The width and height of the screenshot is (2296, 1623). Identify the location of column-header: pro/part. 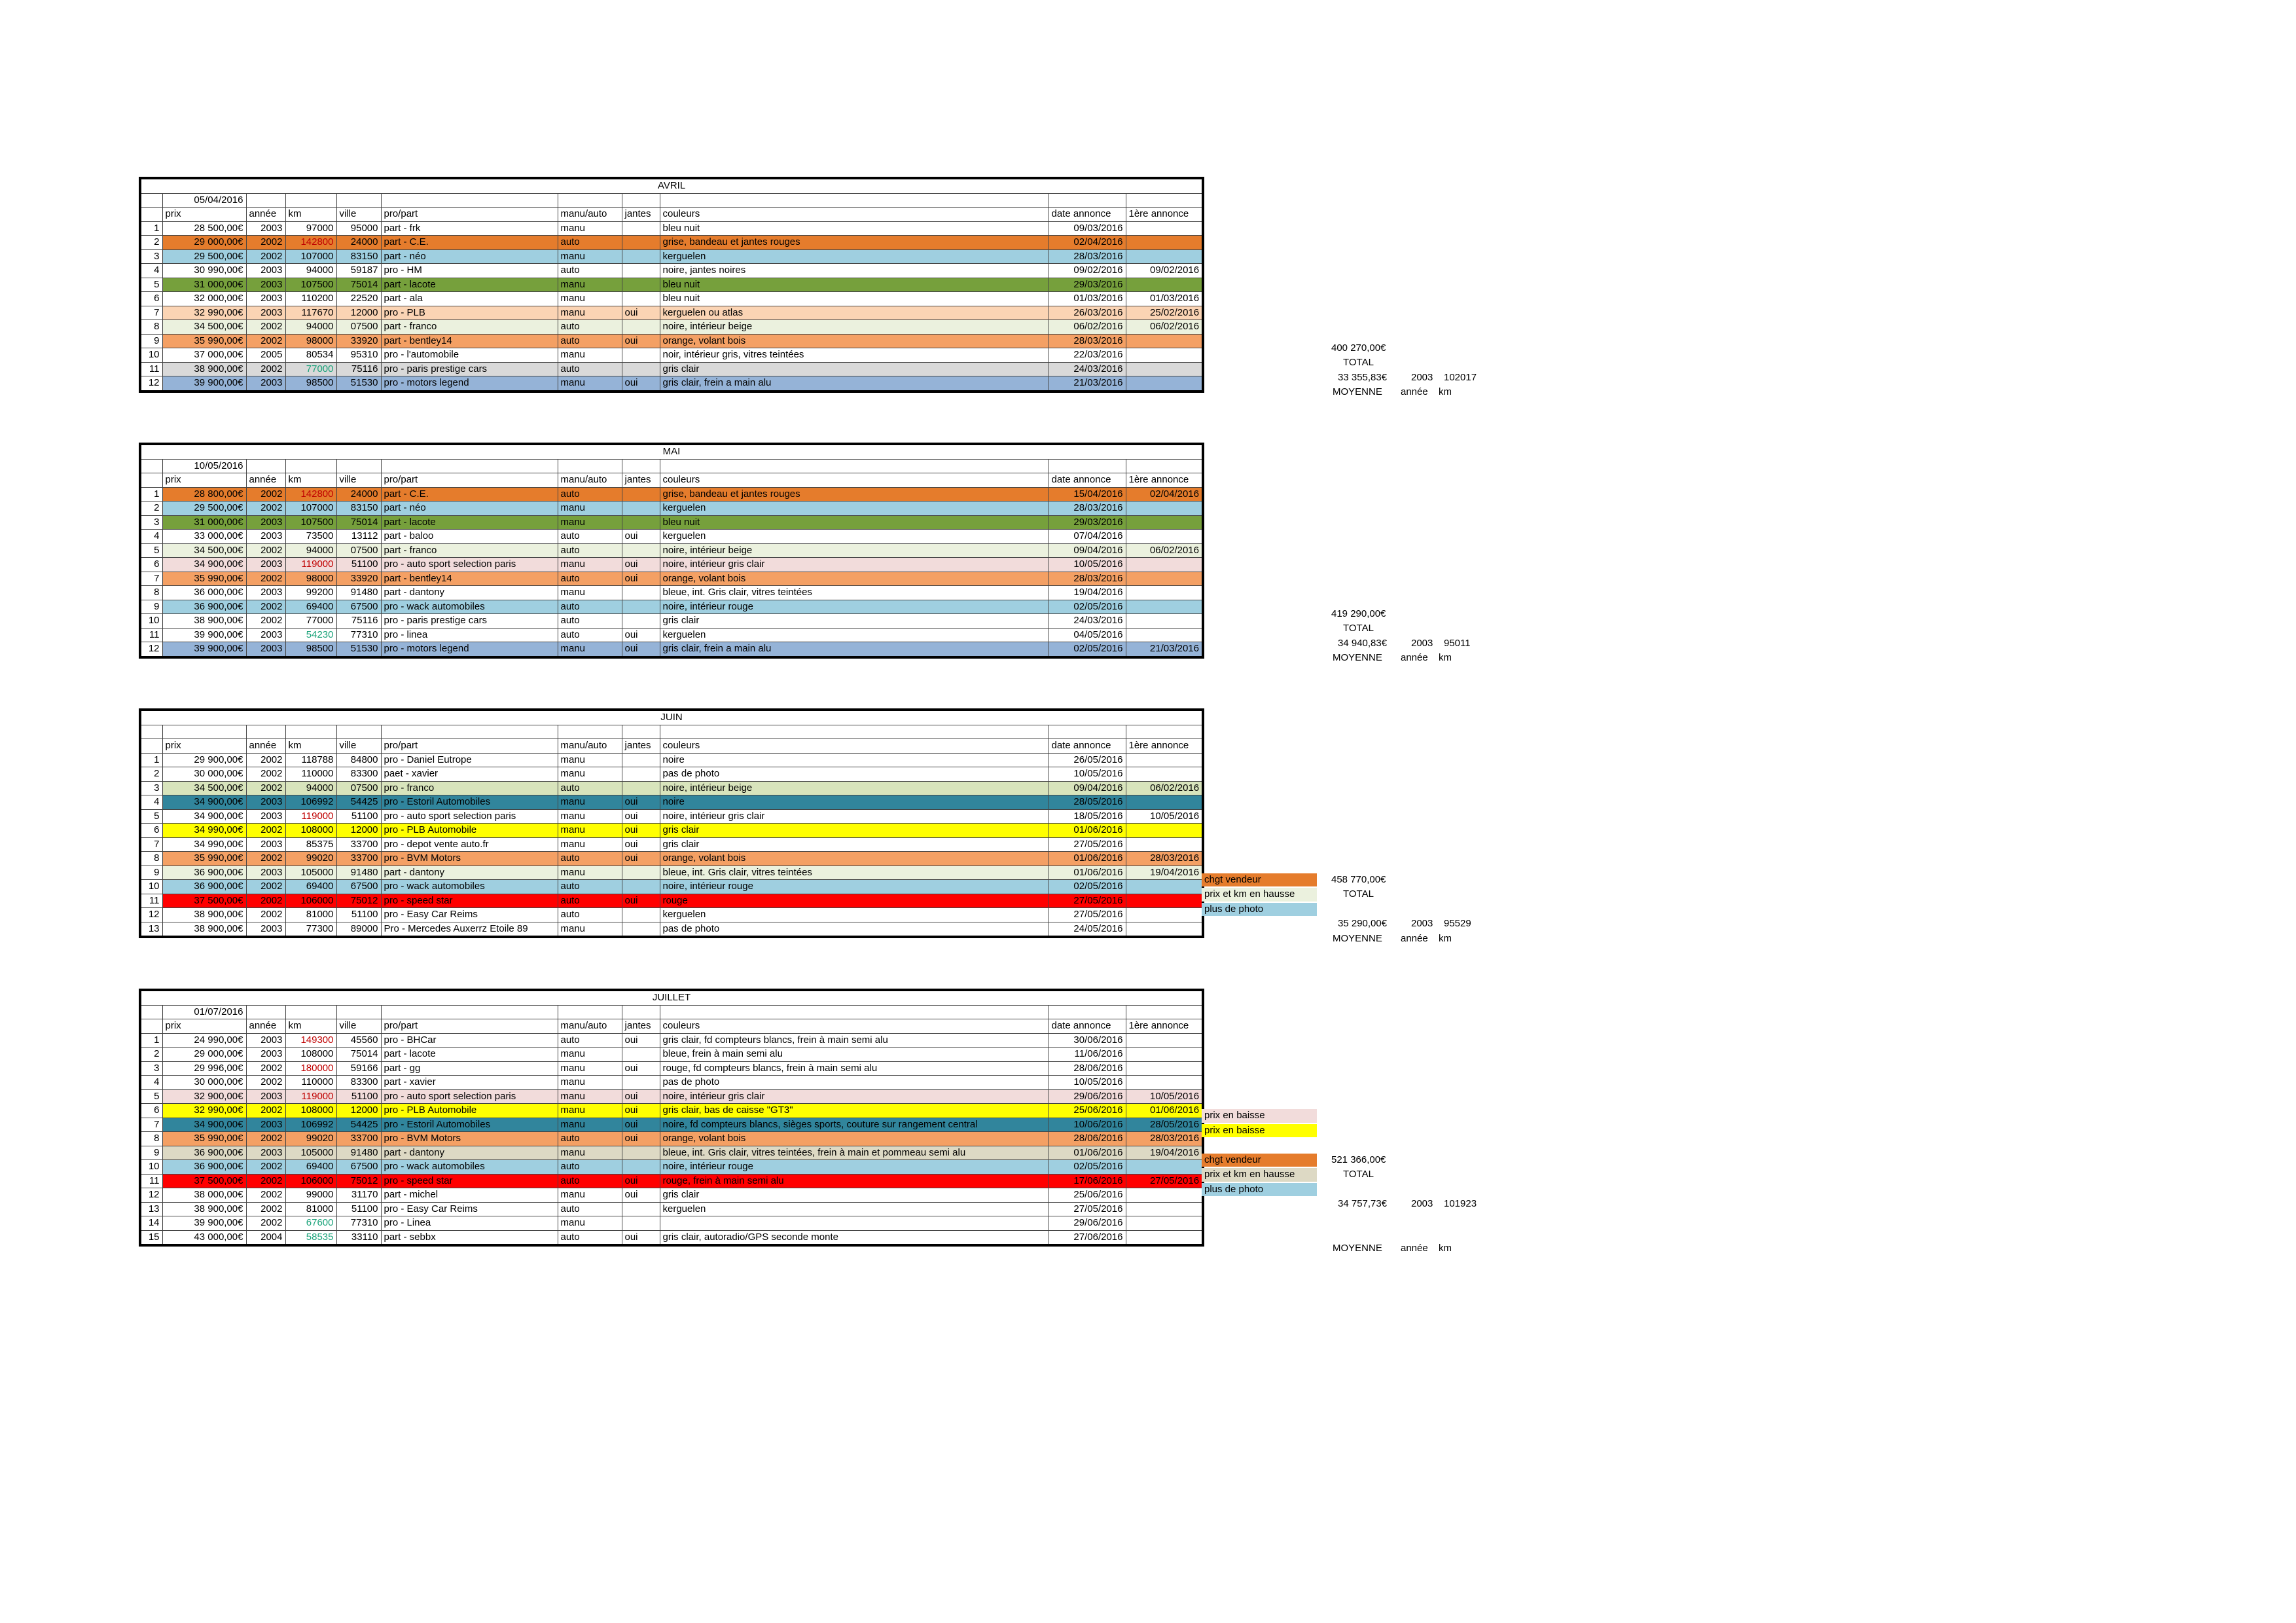
(469, 746).